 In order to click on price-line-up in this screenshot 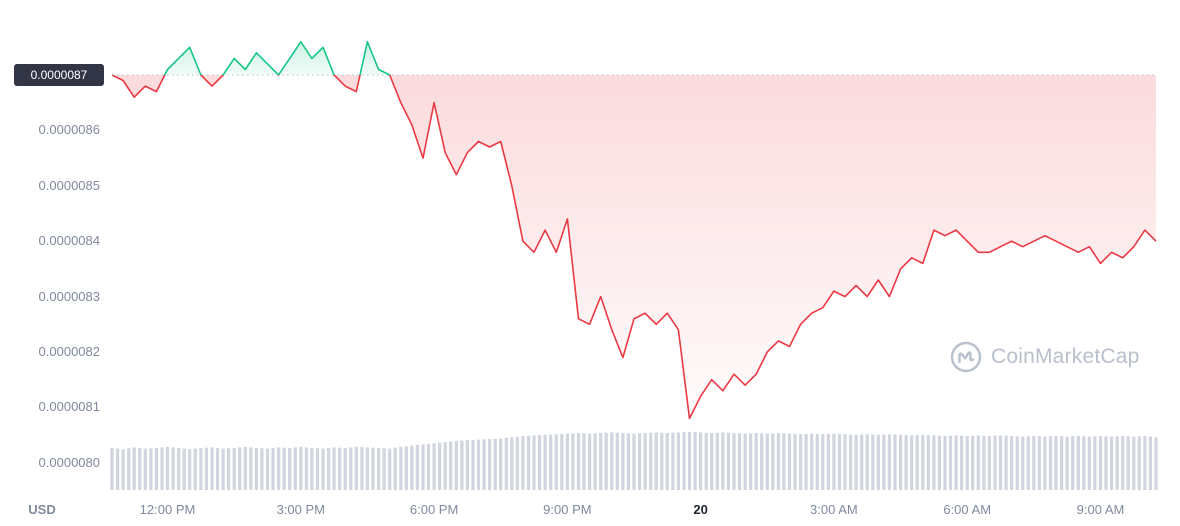, I will do `click(251, 58)`.